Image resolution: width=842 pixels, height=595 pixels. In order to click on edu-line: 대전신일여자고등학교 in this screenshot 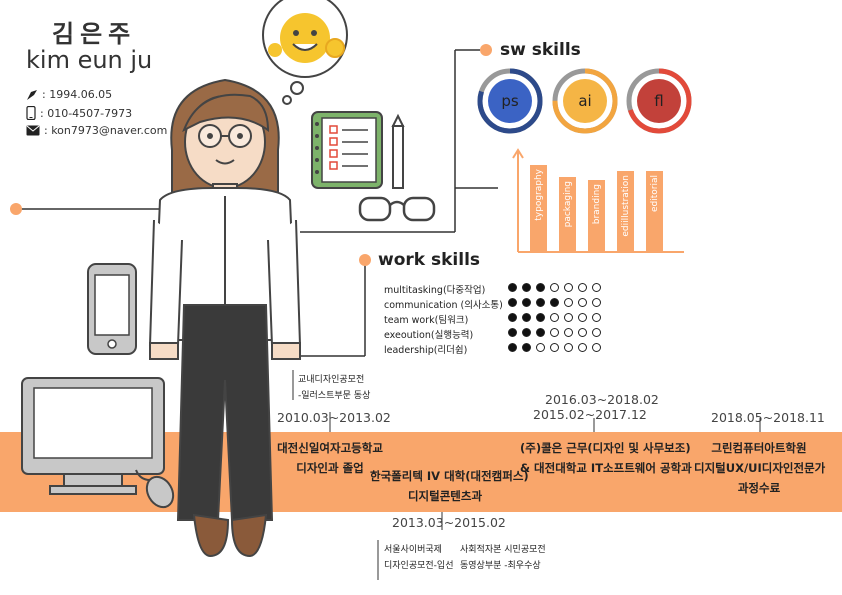, I will do `click(330, 448)`.